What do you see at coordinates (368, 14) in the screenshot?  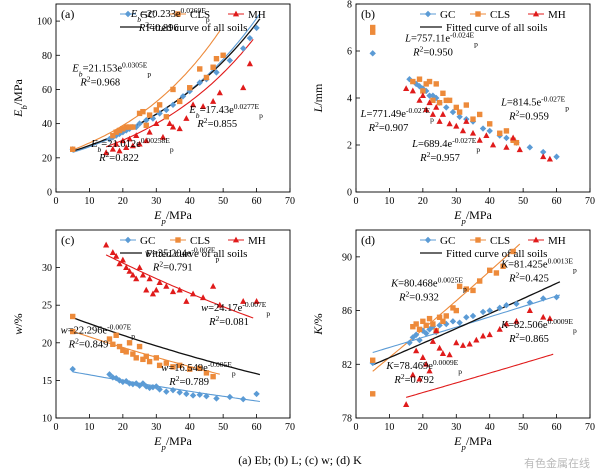 I see `panel-label: (b)` at bounding box center [368, 14].